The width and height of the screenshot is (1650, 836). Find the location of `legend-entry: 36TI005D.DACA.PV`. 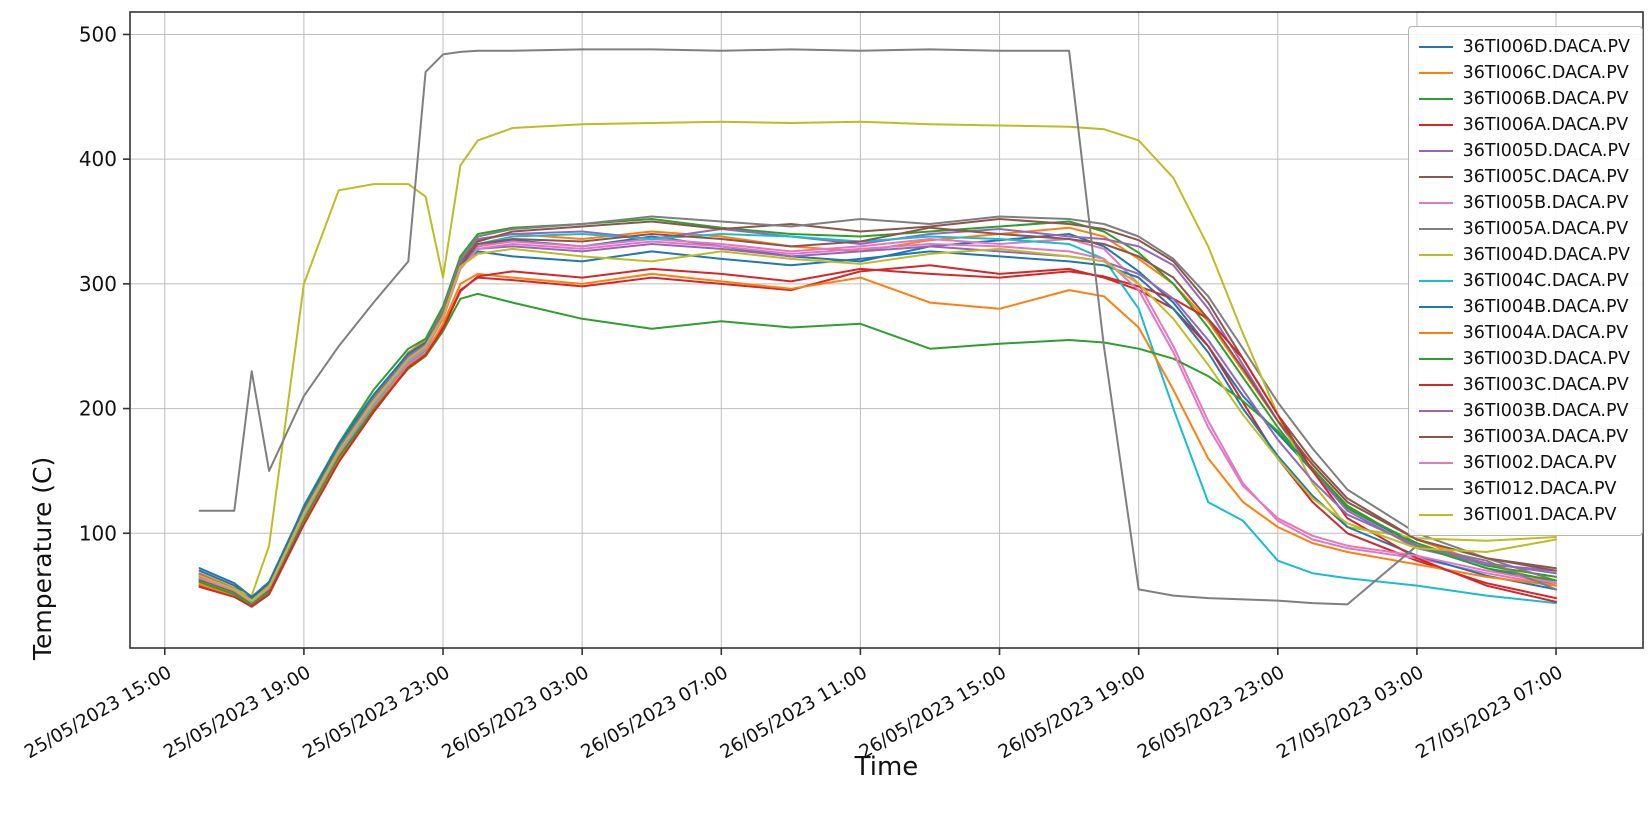

legend-entry: 36TI005D.DACA.PV is located at coordinates (1524, 151).